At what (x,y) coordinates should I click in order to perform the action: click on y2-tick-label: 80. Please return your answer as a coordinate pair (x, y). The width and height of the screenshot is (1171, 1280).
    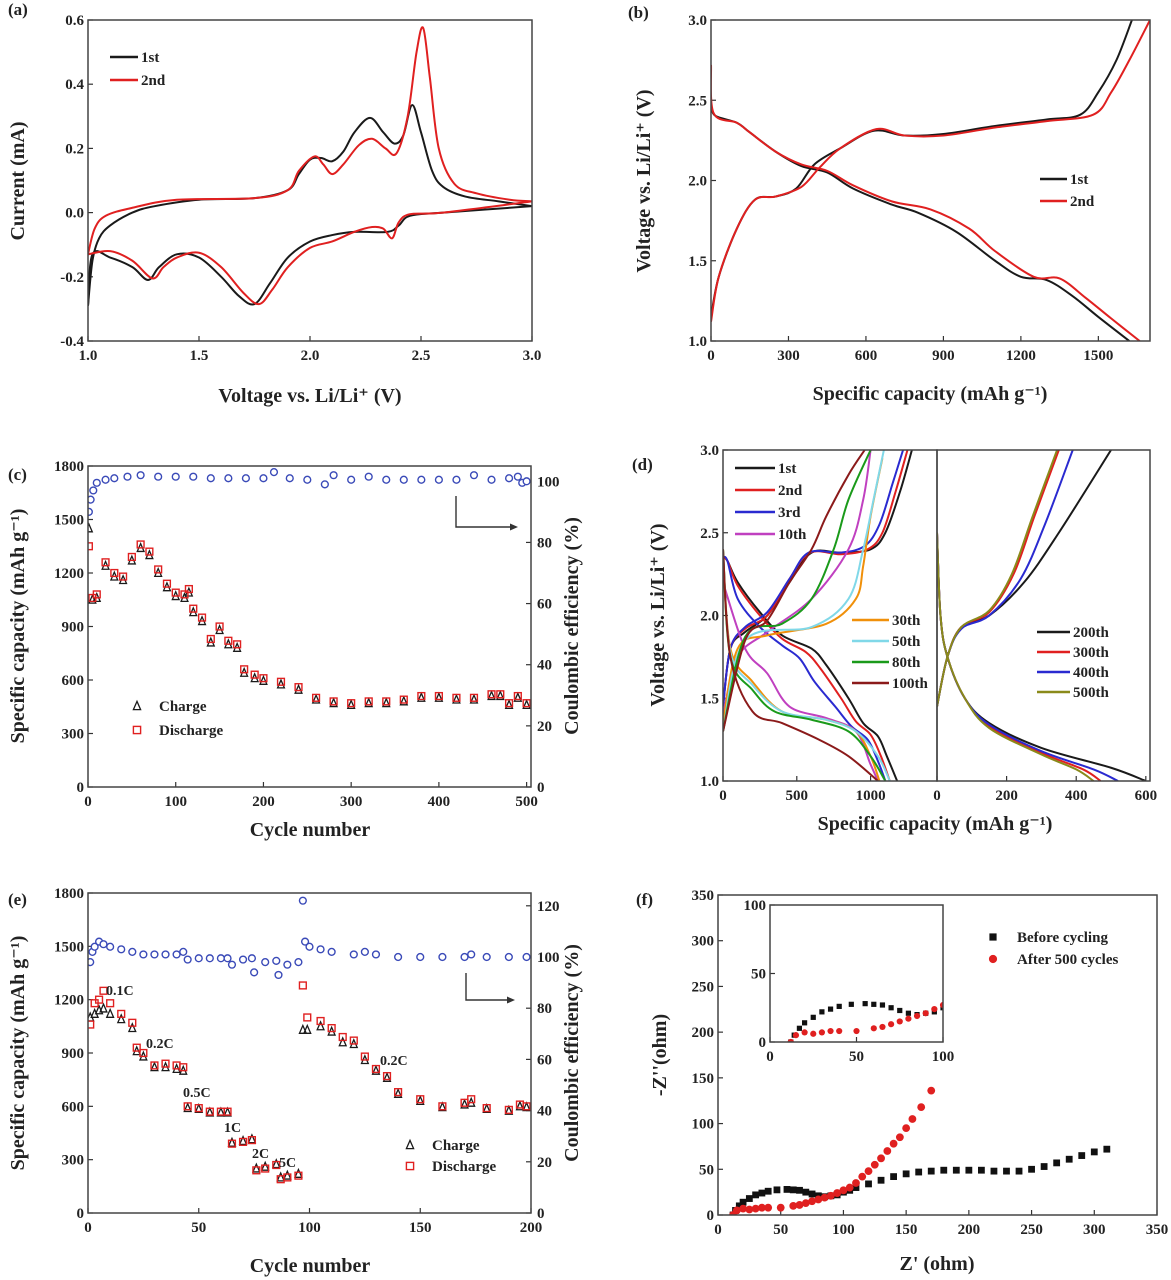
    Looking at the image, I should click on (544, 543).